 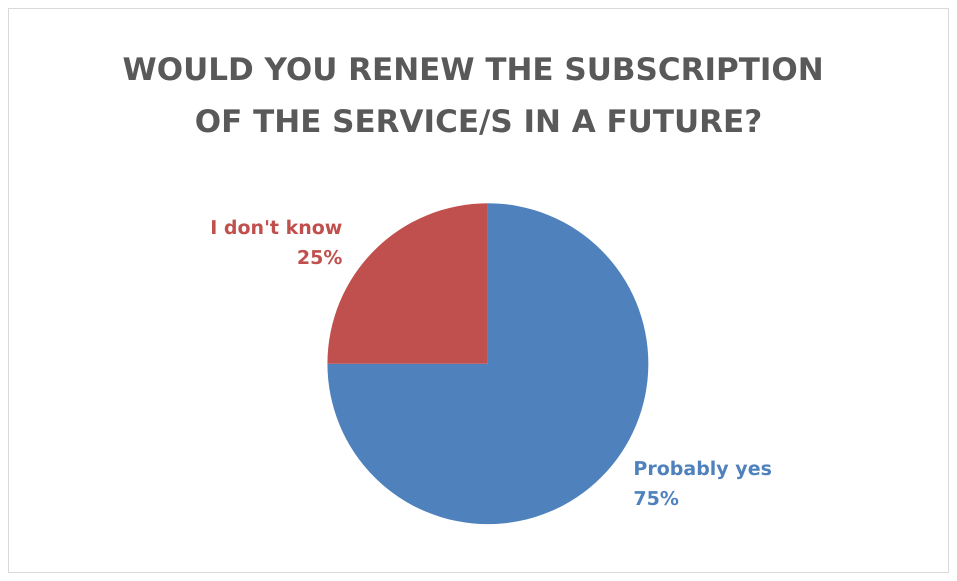 What do you see at coordinates (276, 228) in the screenshot?
I see `slice-label: I don't know` at bounding box center [276, 228].